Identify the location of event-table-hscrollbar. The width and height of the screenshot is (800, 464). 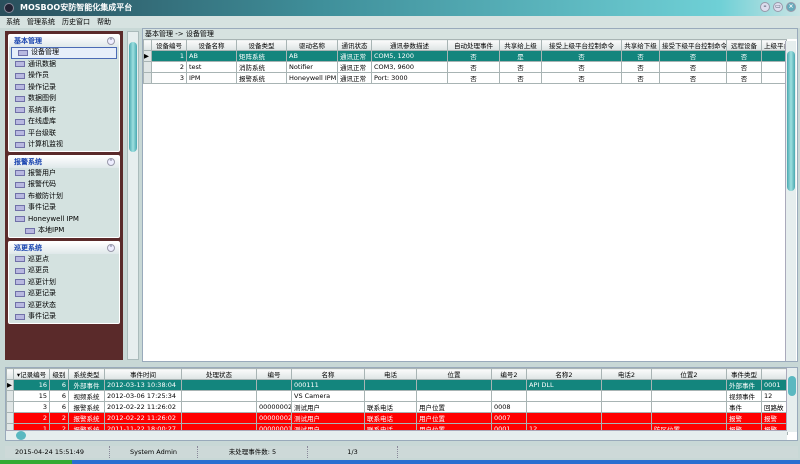
(396, 435).